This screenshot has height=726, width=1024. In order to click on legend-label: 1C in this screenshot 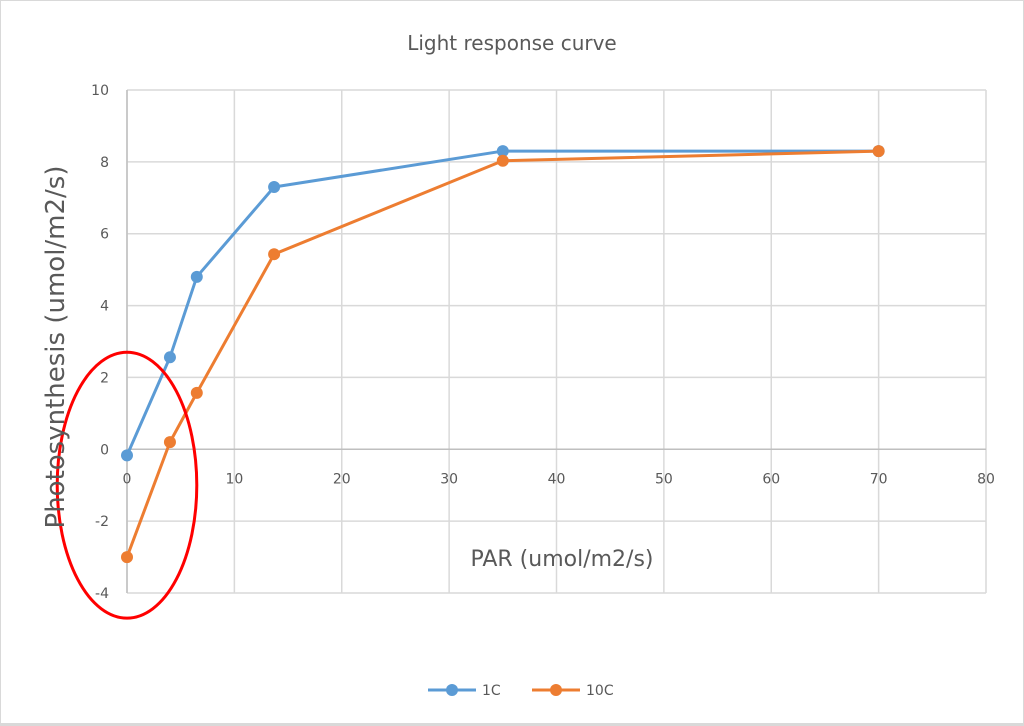, I will do `click(491, 691)`.